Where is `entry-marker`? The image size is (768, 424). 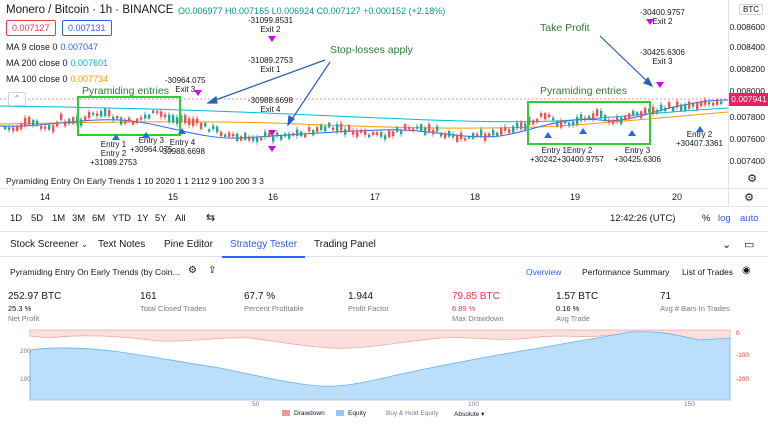 entry-marker is located at coordinates (632, 133).